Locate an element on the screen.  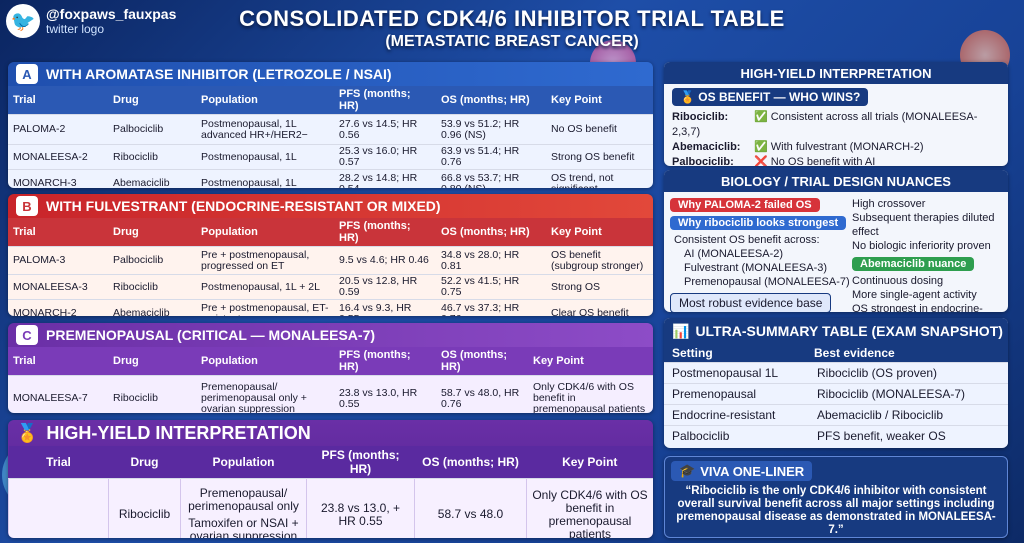
cell-os: 53.9 vs 51.2; HR 0.96 (NS) is located at coordinates (491, 129).